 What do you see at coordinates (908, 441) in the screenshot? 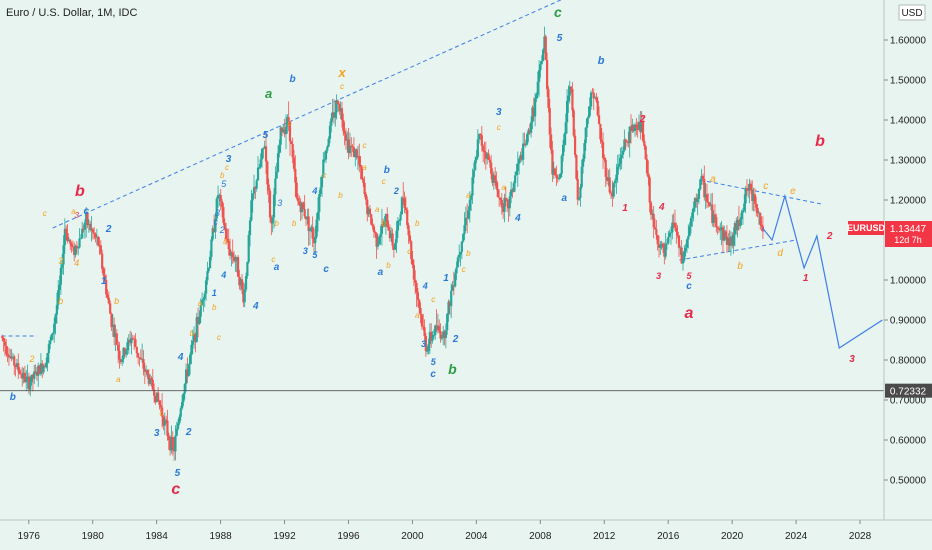
I see `y-tick-label: 0.60000` at bounding box center [908, 441].